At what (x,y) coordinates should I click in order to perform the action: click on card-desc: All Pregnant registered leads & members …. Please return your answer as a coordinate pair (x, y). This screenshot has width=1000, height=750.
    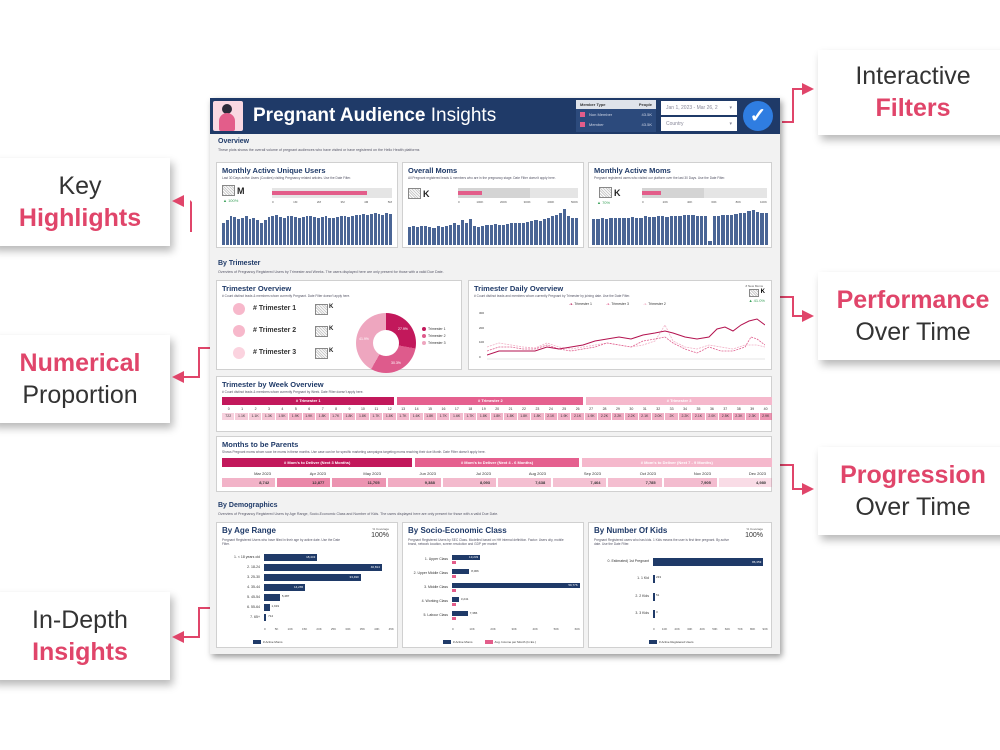
    Looking at the image, I should click on (482, 178).